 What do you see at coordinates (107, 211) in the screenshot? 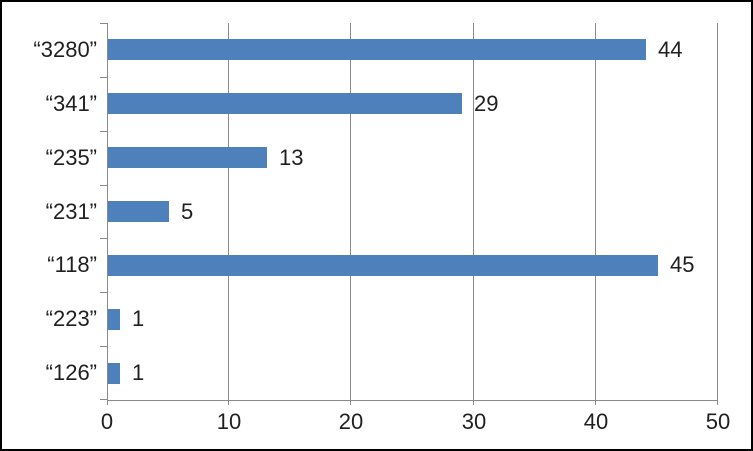
I see `category-axis-line` at bounding box center [107, 211].